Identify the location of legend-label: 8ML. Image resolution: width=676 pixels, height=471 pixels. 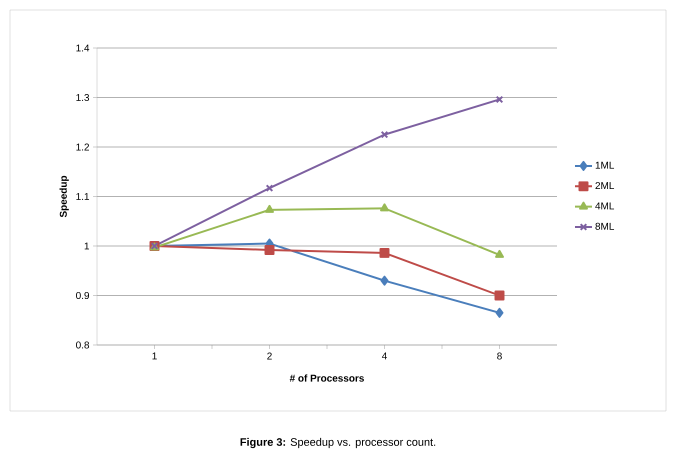
(604, 226).